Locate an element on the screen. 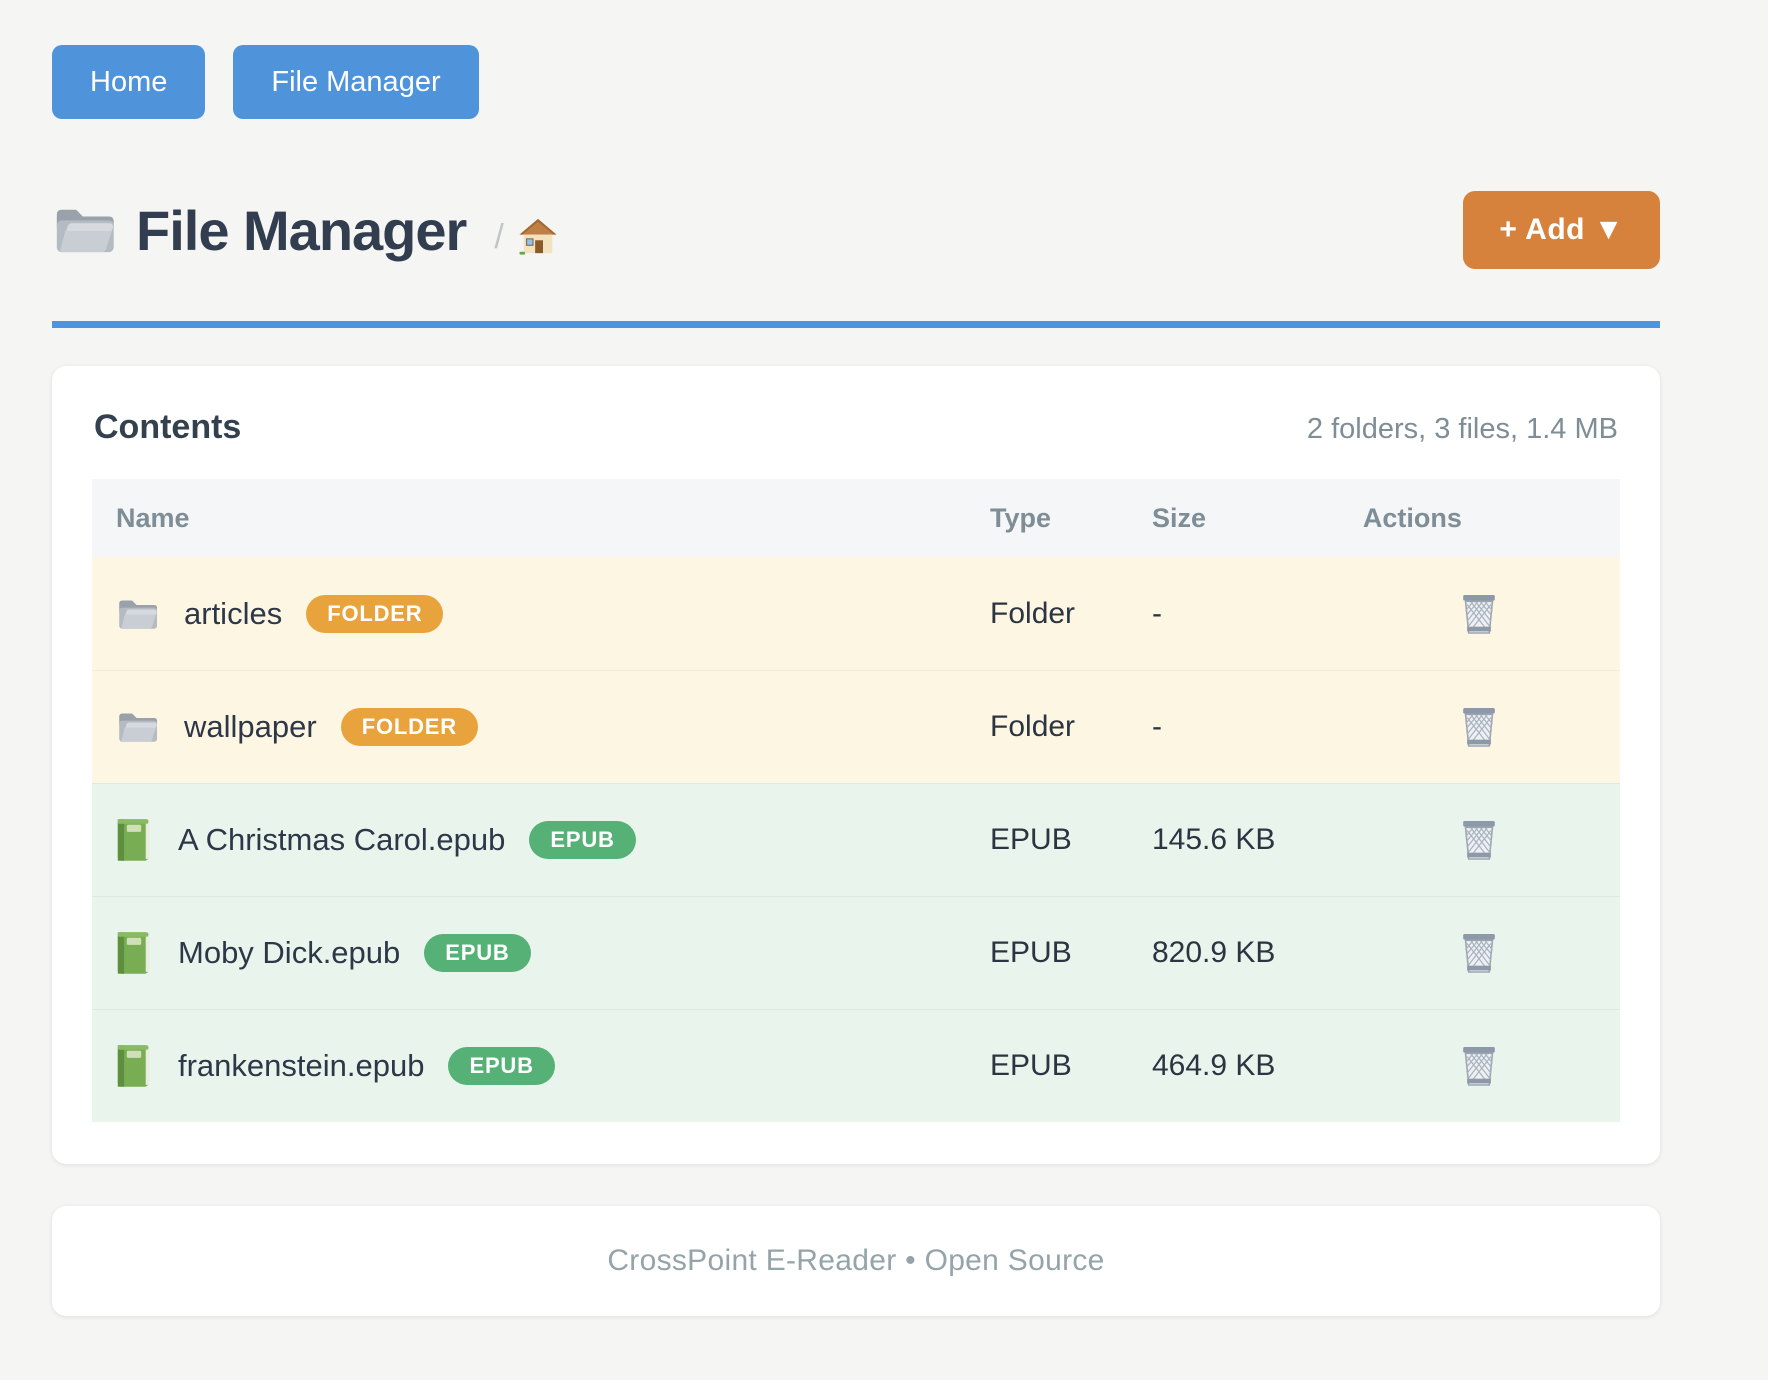 Image resolution: width=1768 pixels, height=1380 pixels. table-row: wallpaper FOLDER Folder - is located at coordinates (856, 726).